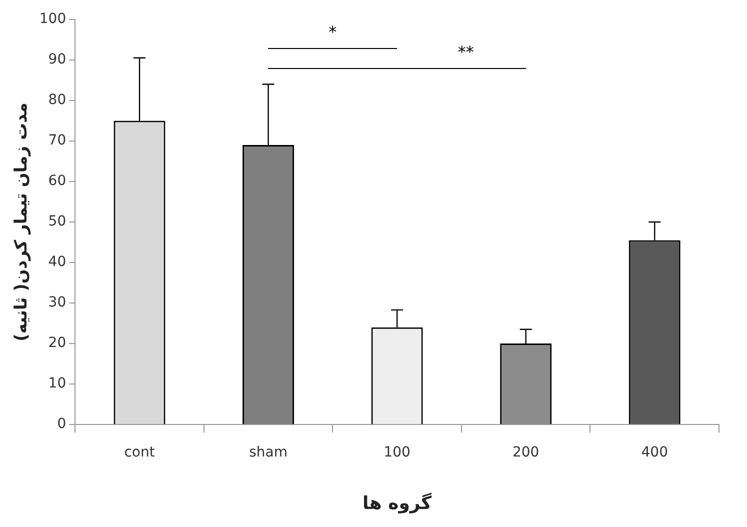 This screenshot has height=527, width=747. What do you see at coordinates (57, 262) in the screenshot?
I see `y-tick-label: 40` at bounding box center [57, 262].